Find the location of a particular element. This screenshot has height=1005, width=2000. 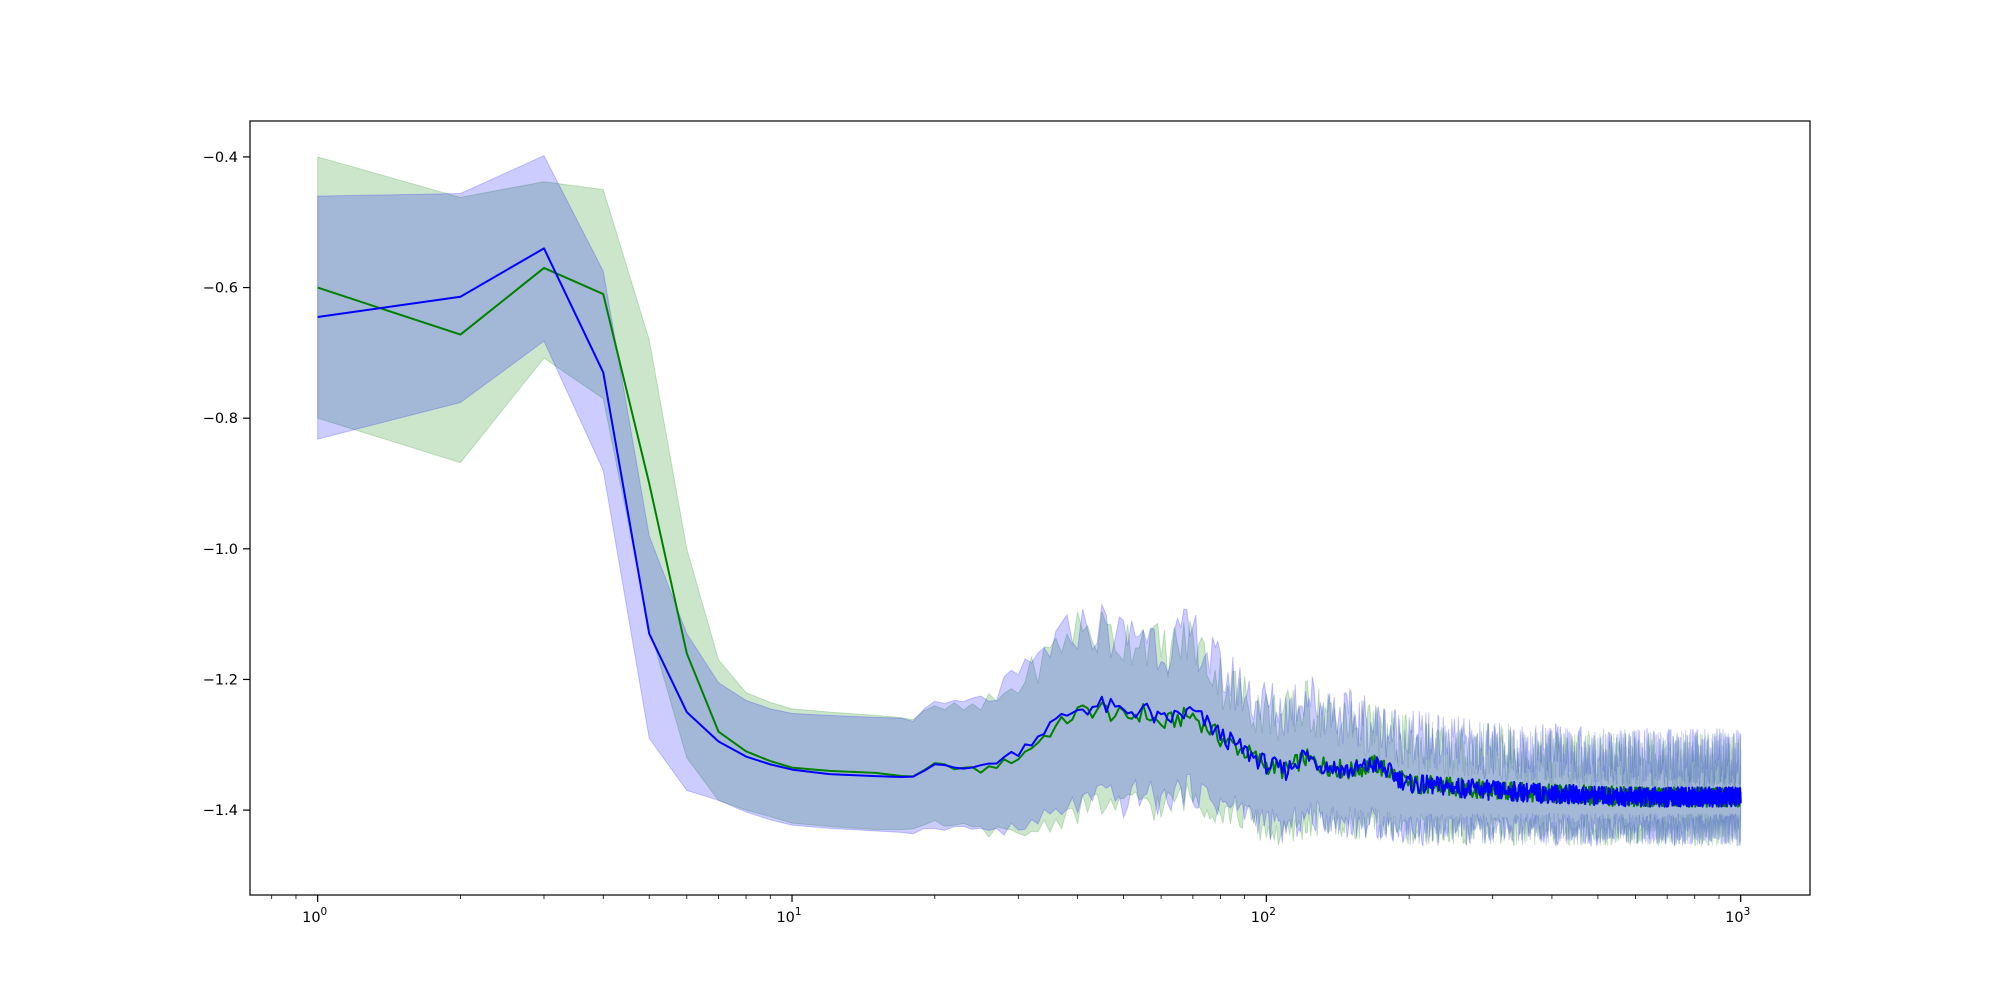

y-tick-label: −1.2 is located at coordinates (220, 680).